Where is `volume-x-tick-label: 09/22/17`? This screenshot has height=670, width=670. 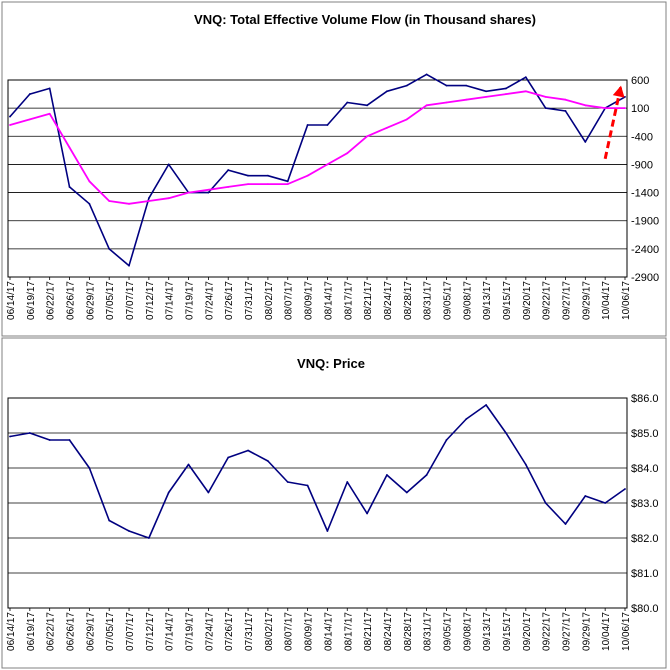
volume-x-tick-label: 09/22/17 is located at coordinates (547, 300).